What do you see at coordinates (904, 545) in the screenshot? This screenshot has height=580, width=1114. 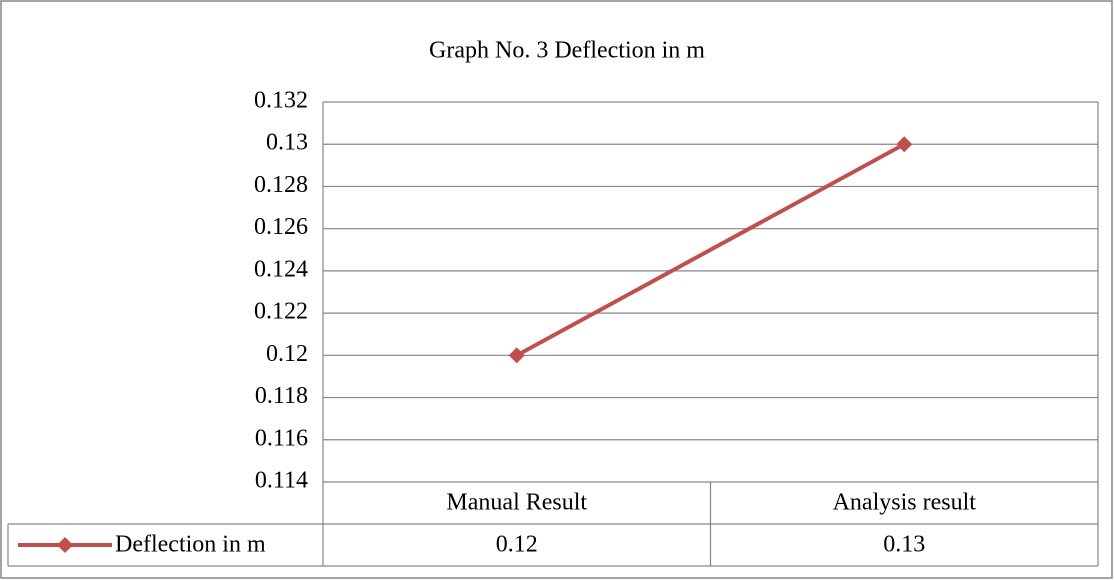 I see `table-value: 0.13` at bounding box center [904, 545].